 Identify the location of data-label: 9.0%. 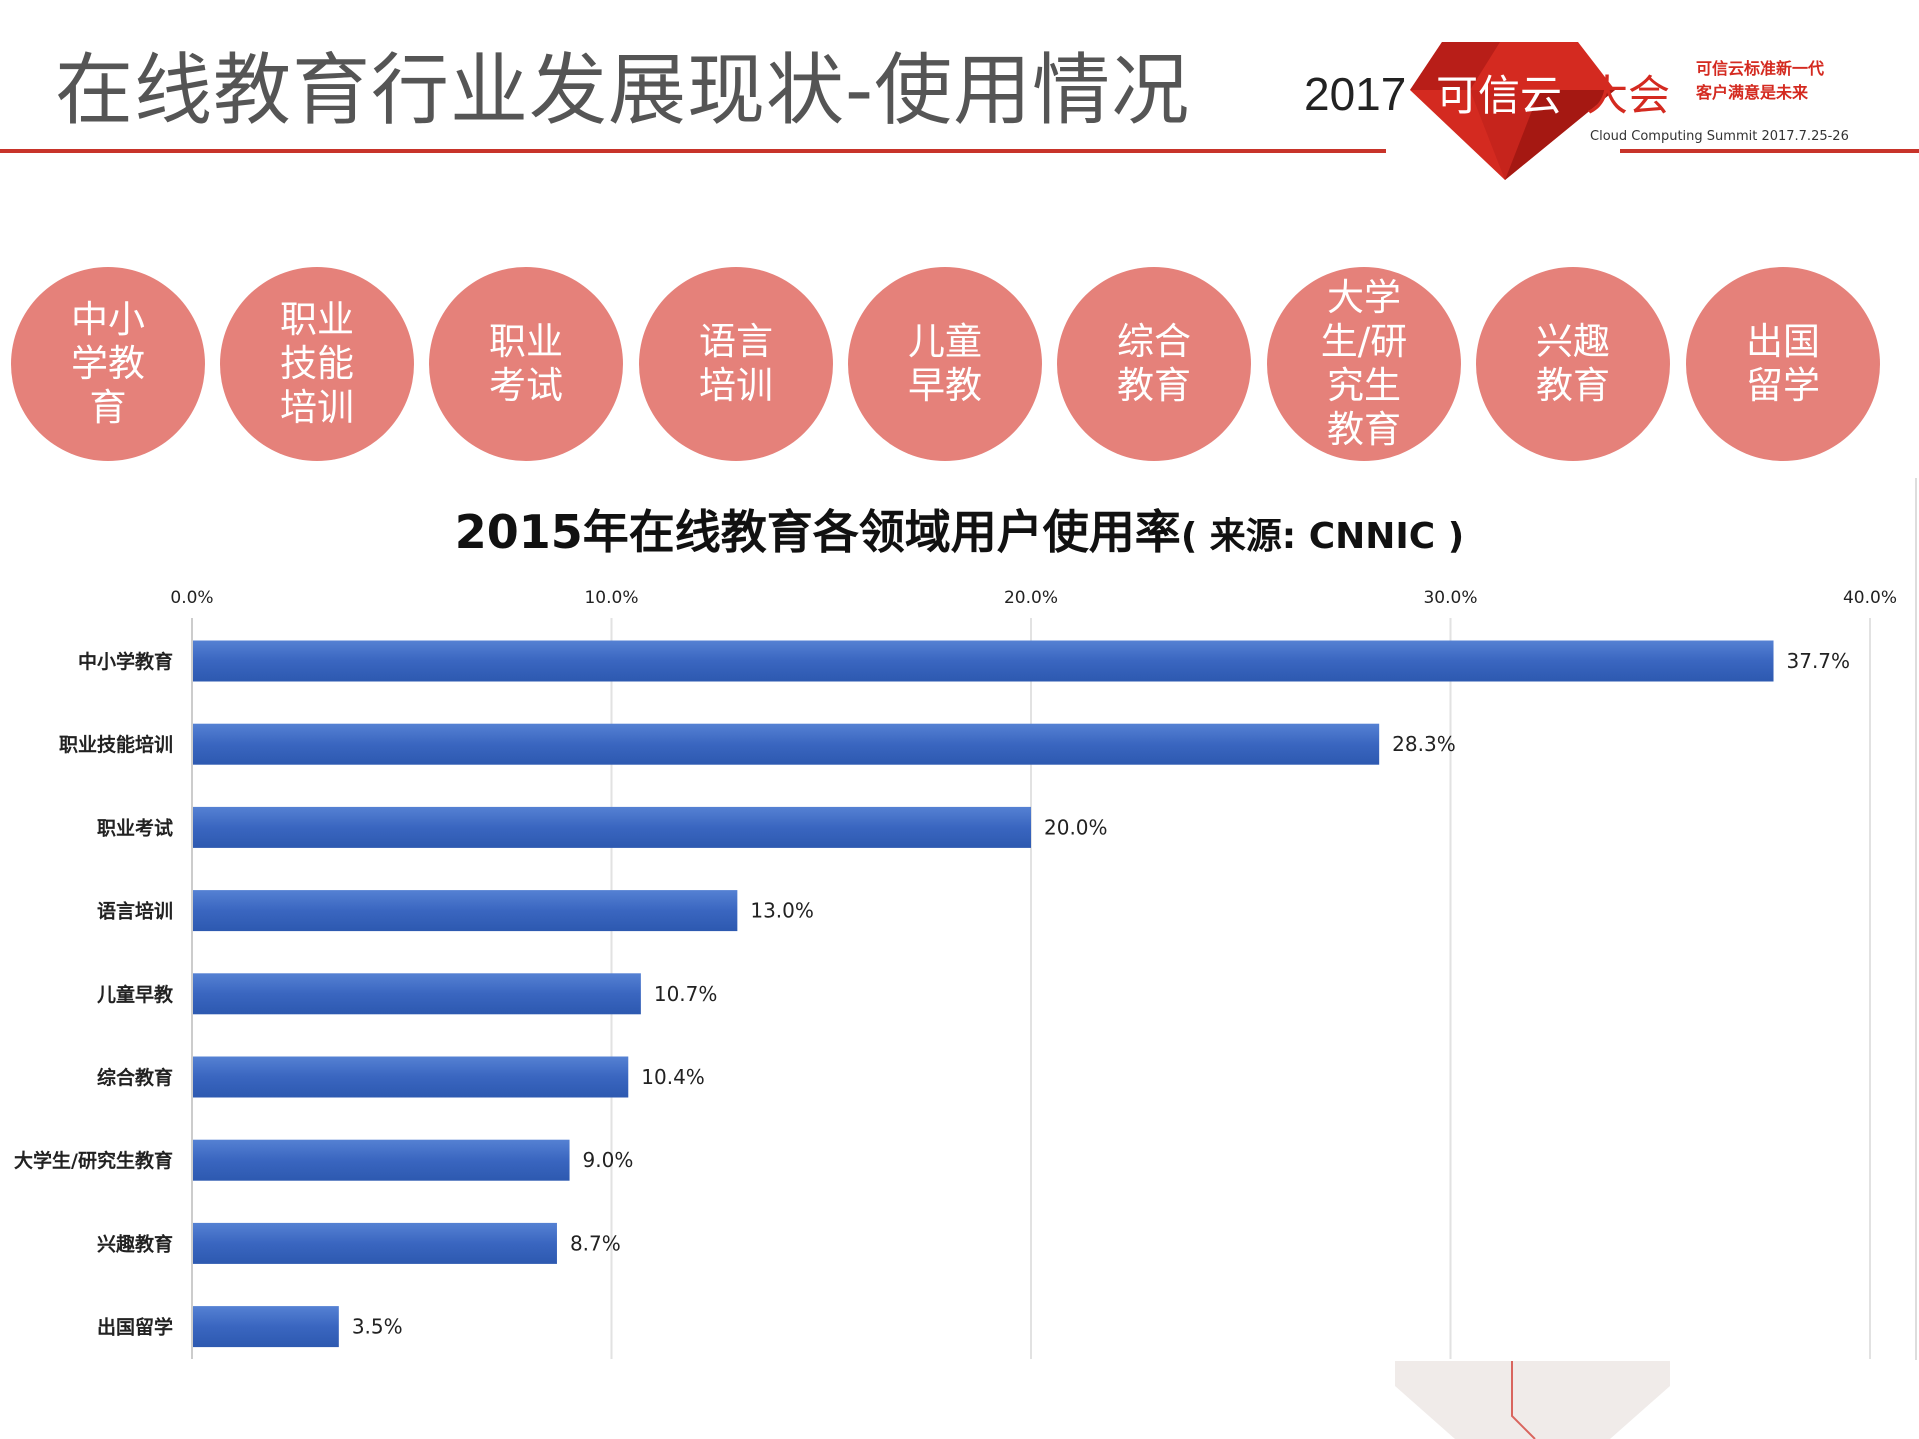
(608, 1160).